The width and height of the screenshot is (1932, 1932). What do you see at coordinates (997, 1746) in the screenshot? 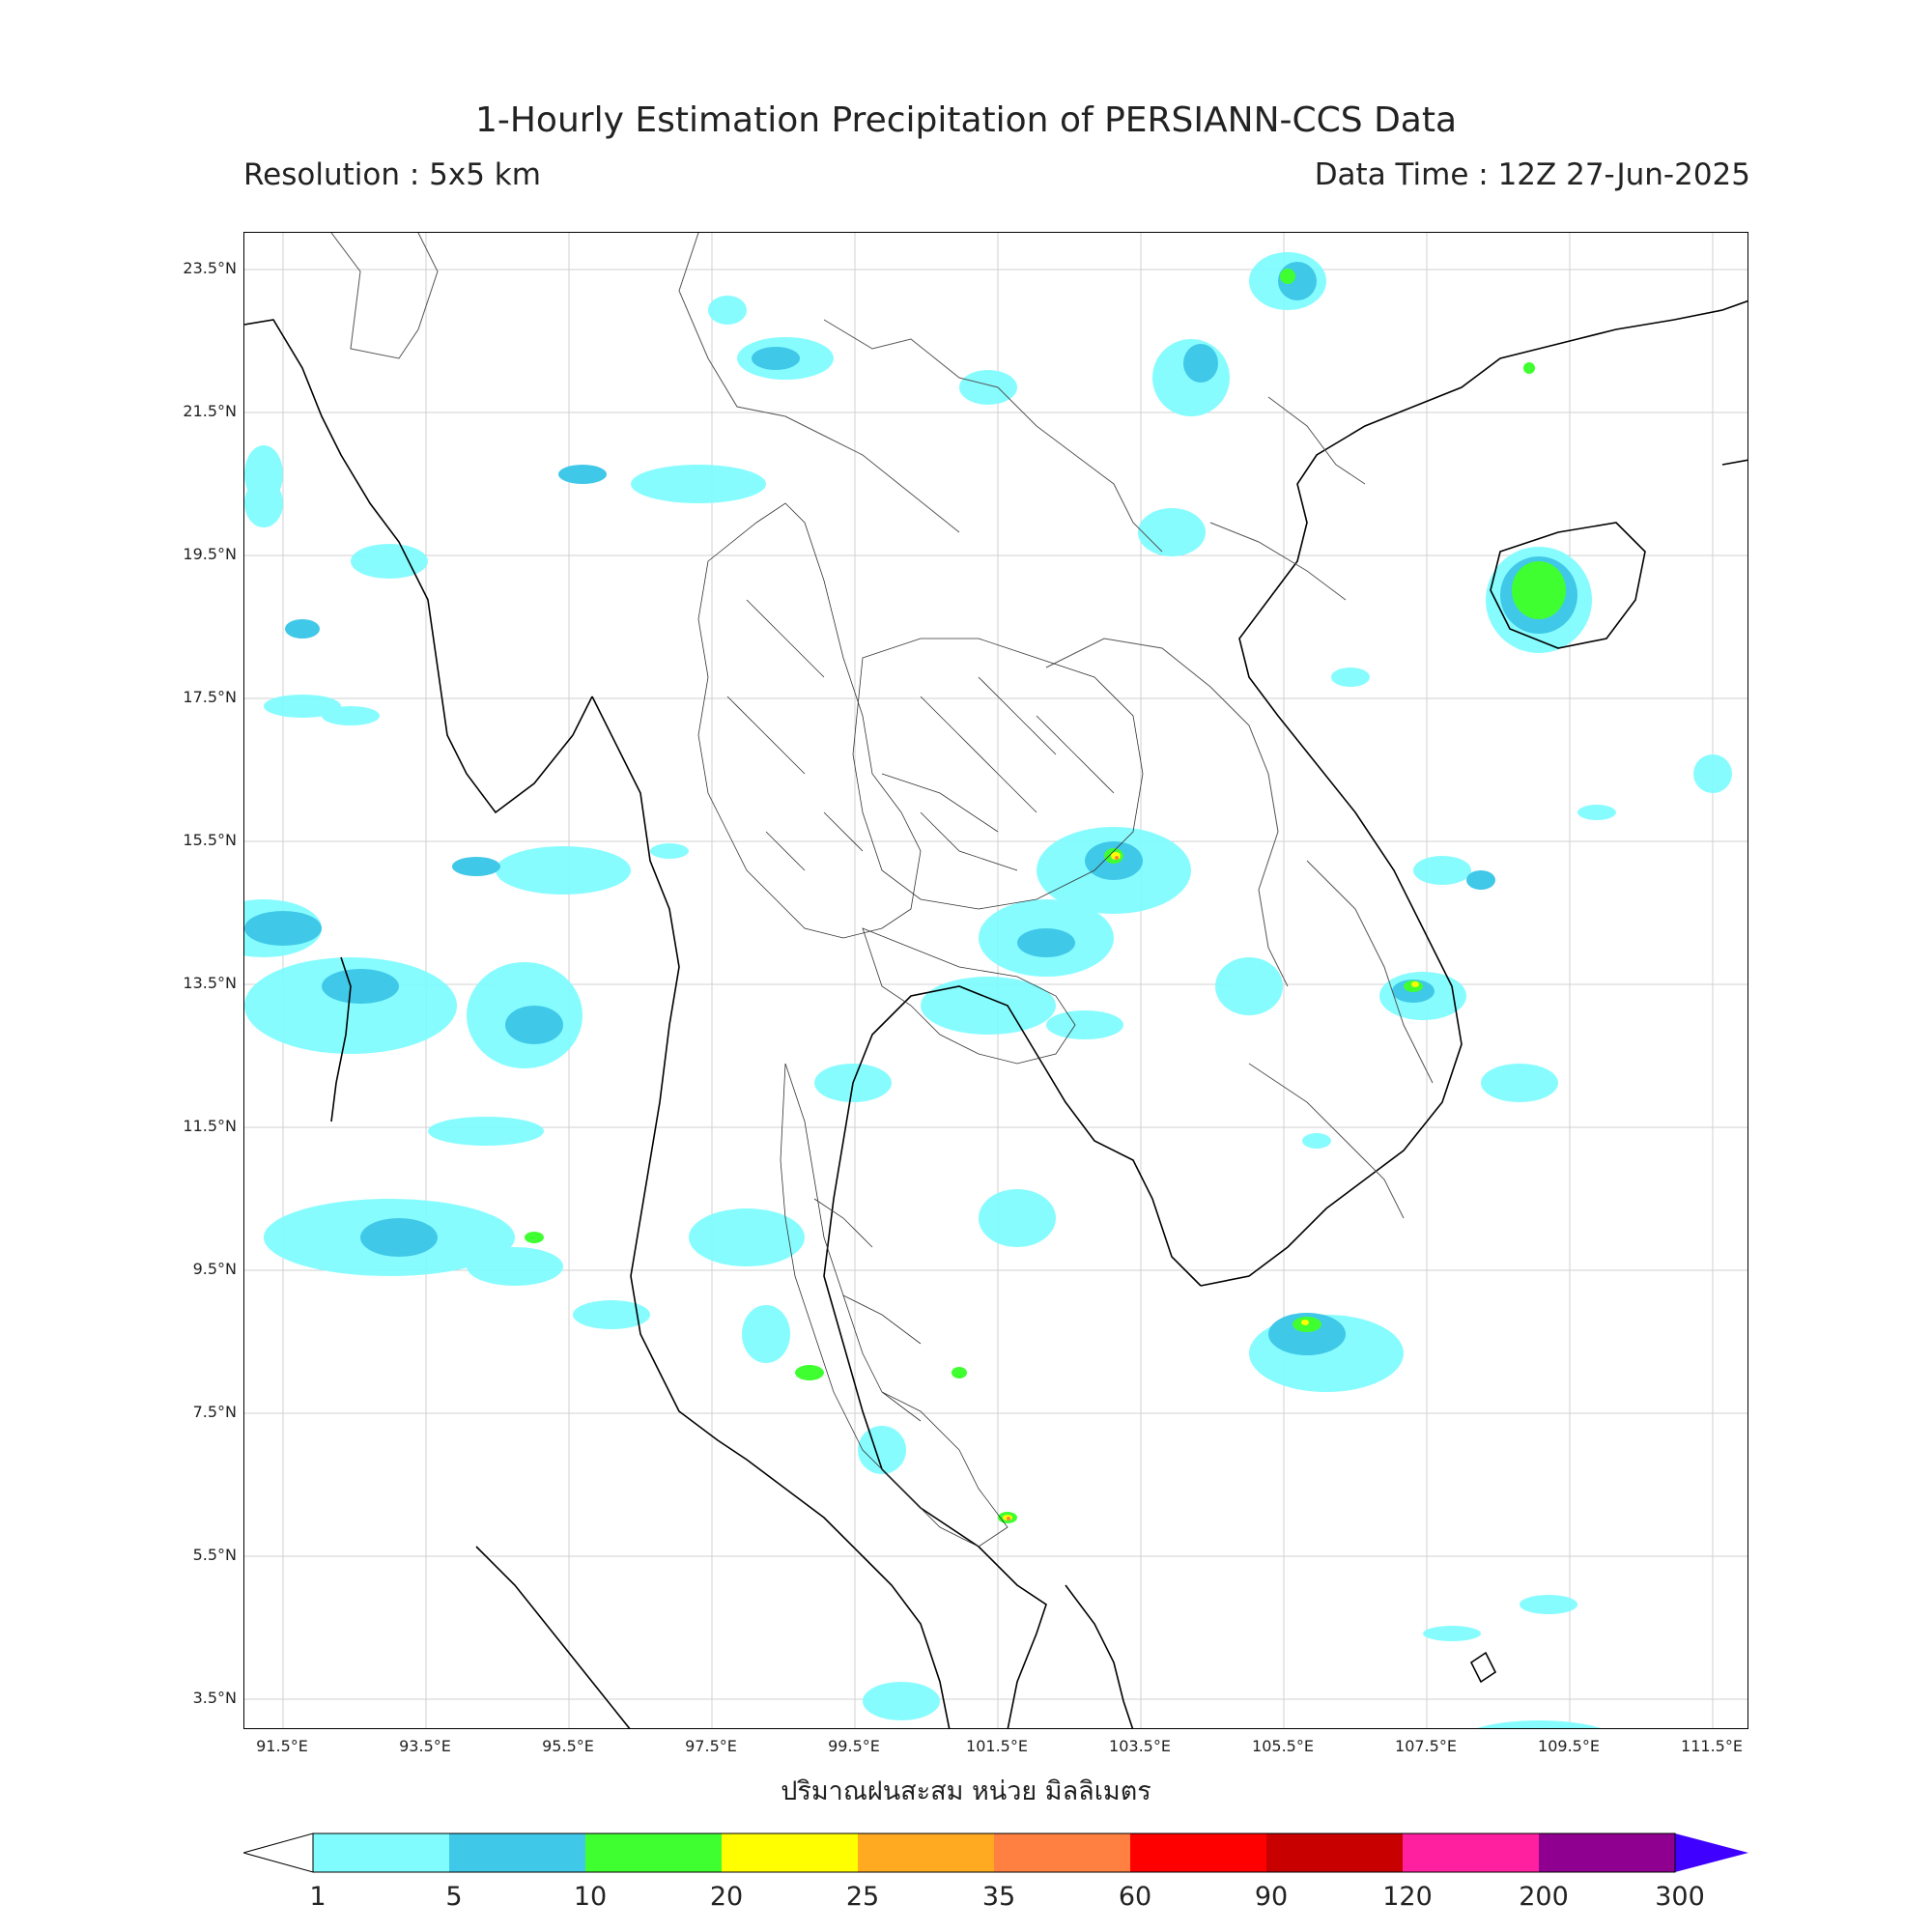
I see `lon-tick: 101.5°E` at bounding box center [997, 1746].